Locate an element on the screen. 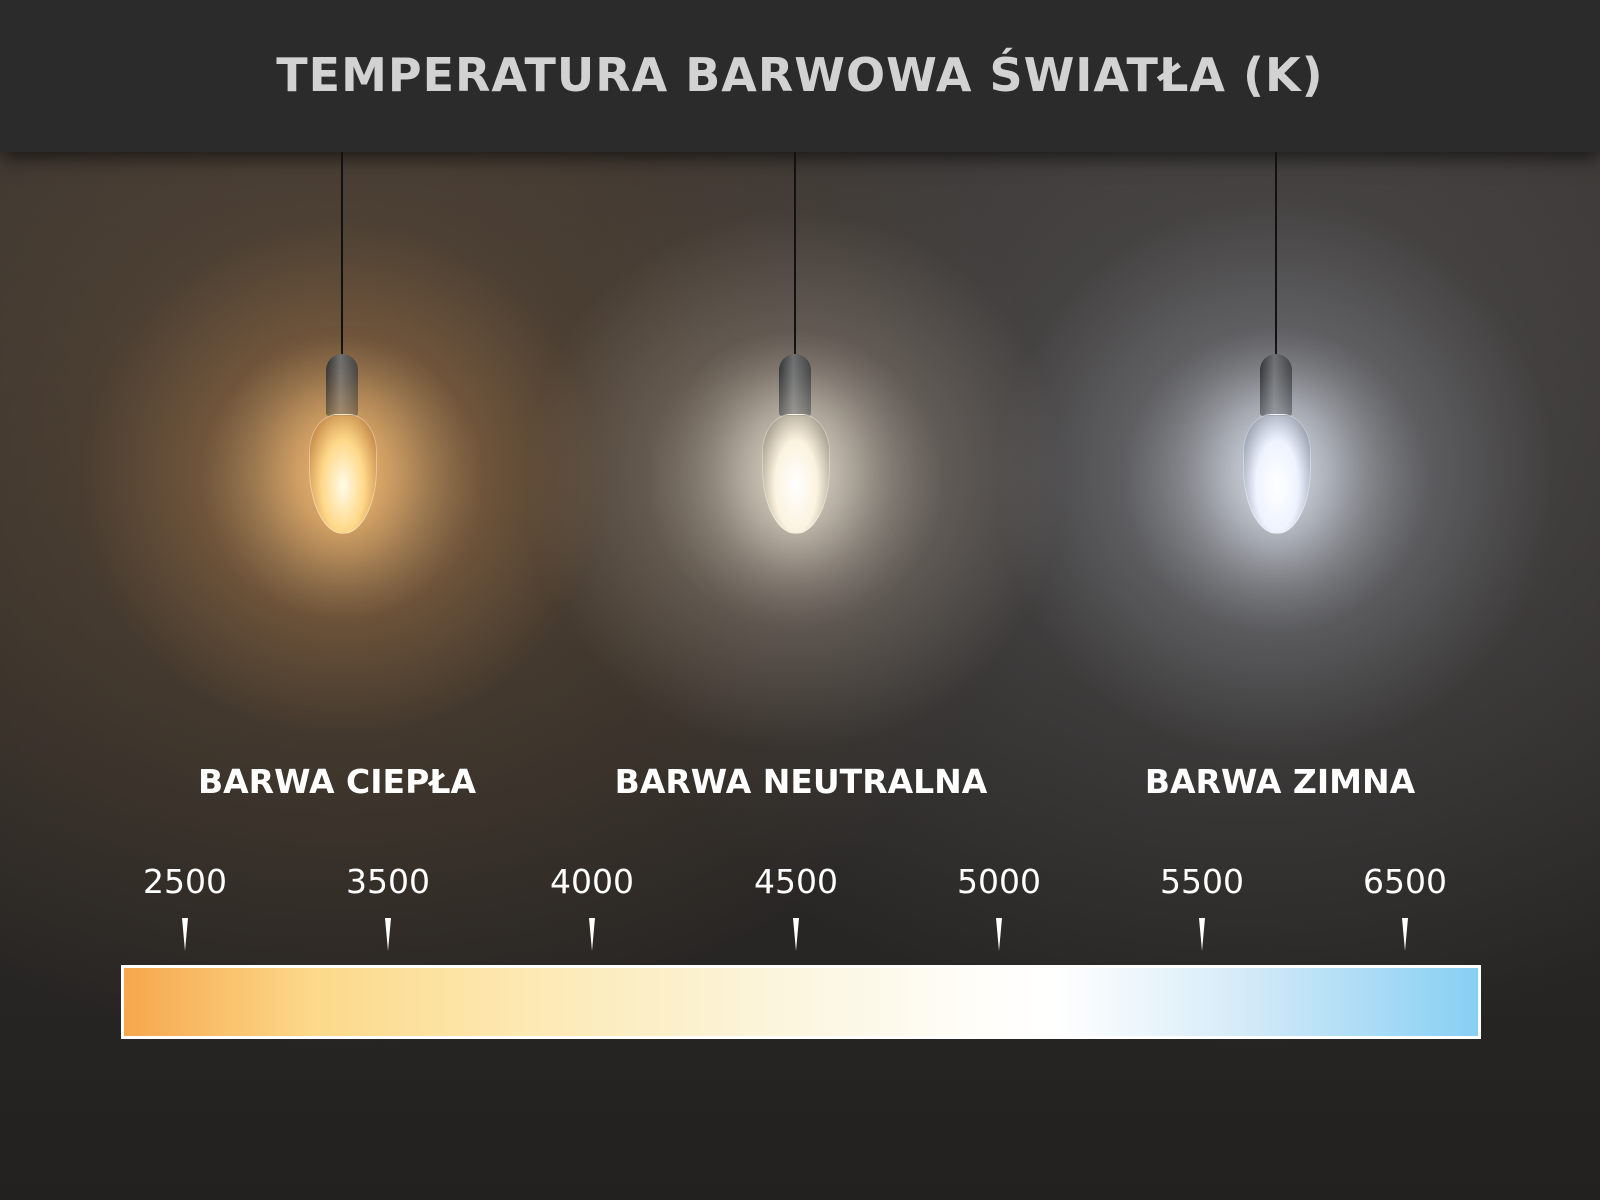  tick-label: 6500 is located at coordinates (1405, 881).